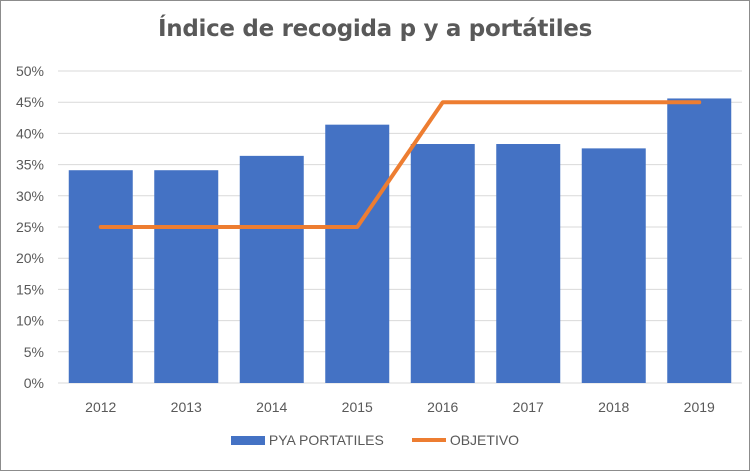 Image resolution: width=750 pixels, height=471 pixels. What do you see at coordinates (247, 440) in the screenshot?
I see `legend-swatch-bar` at bounding box center [247, 440].